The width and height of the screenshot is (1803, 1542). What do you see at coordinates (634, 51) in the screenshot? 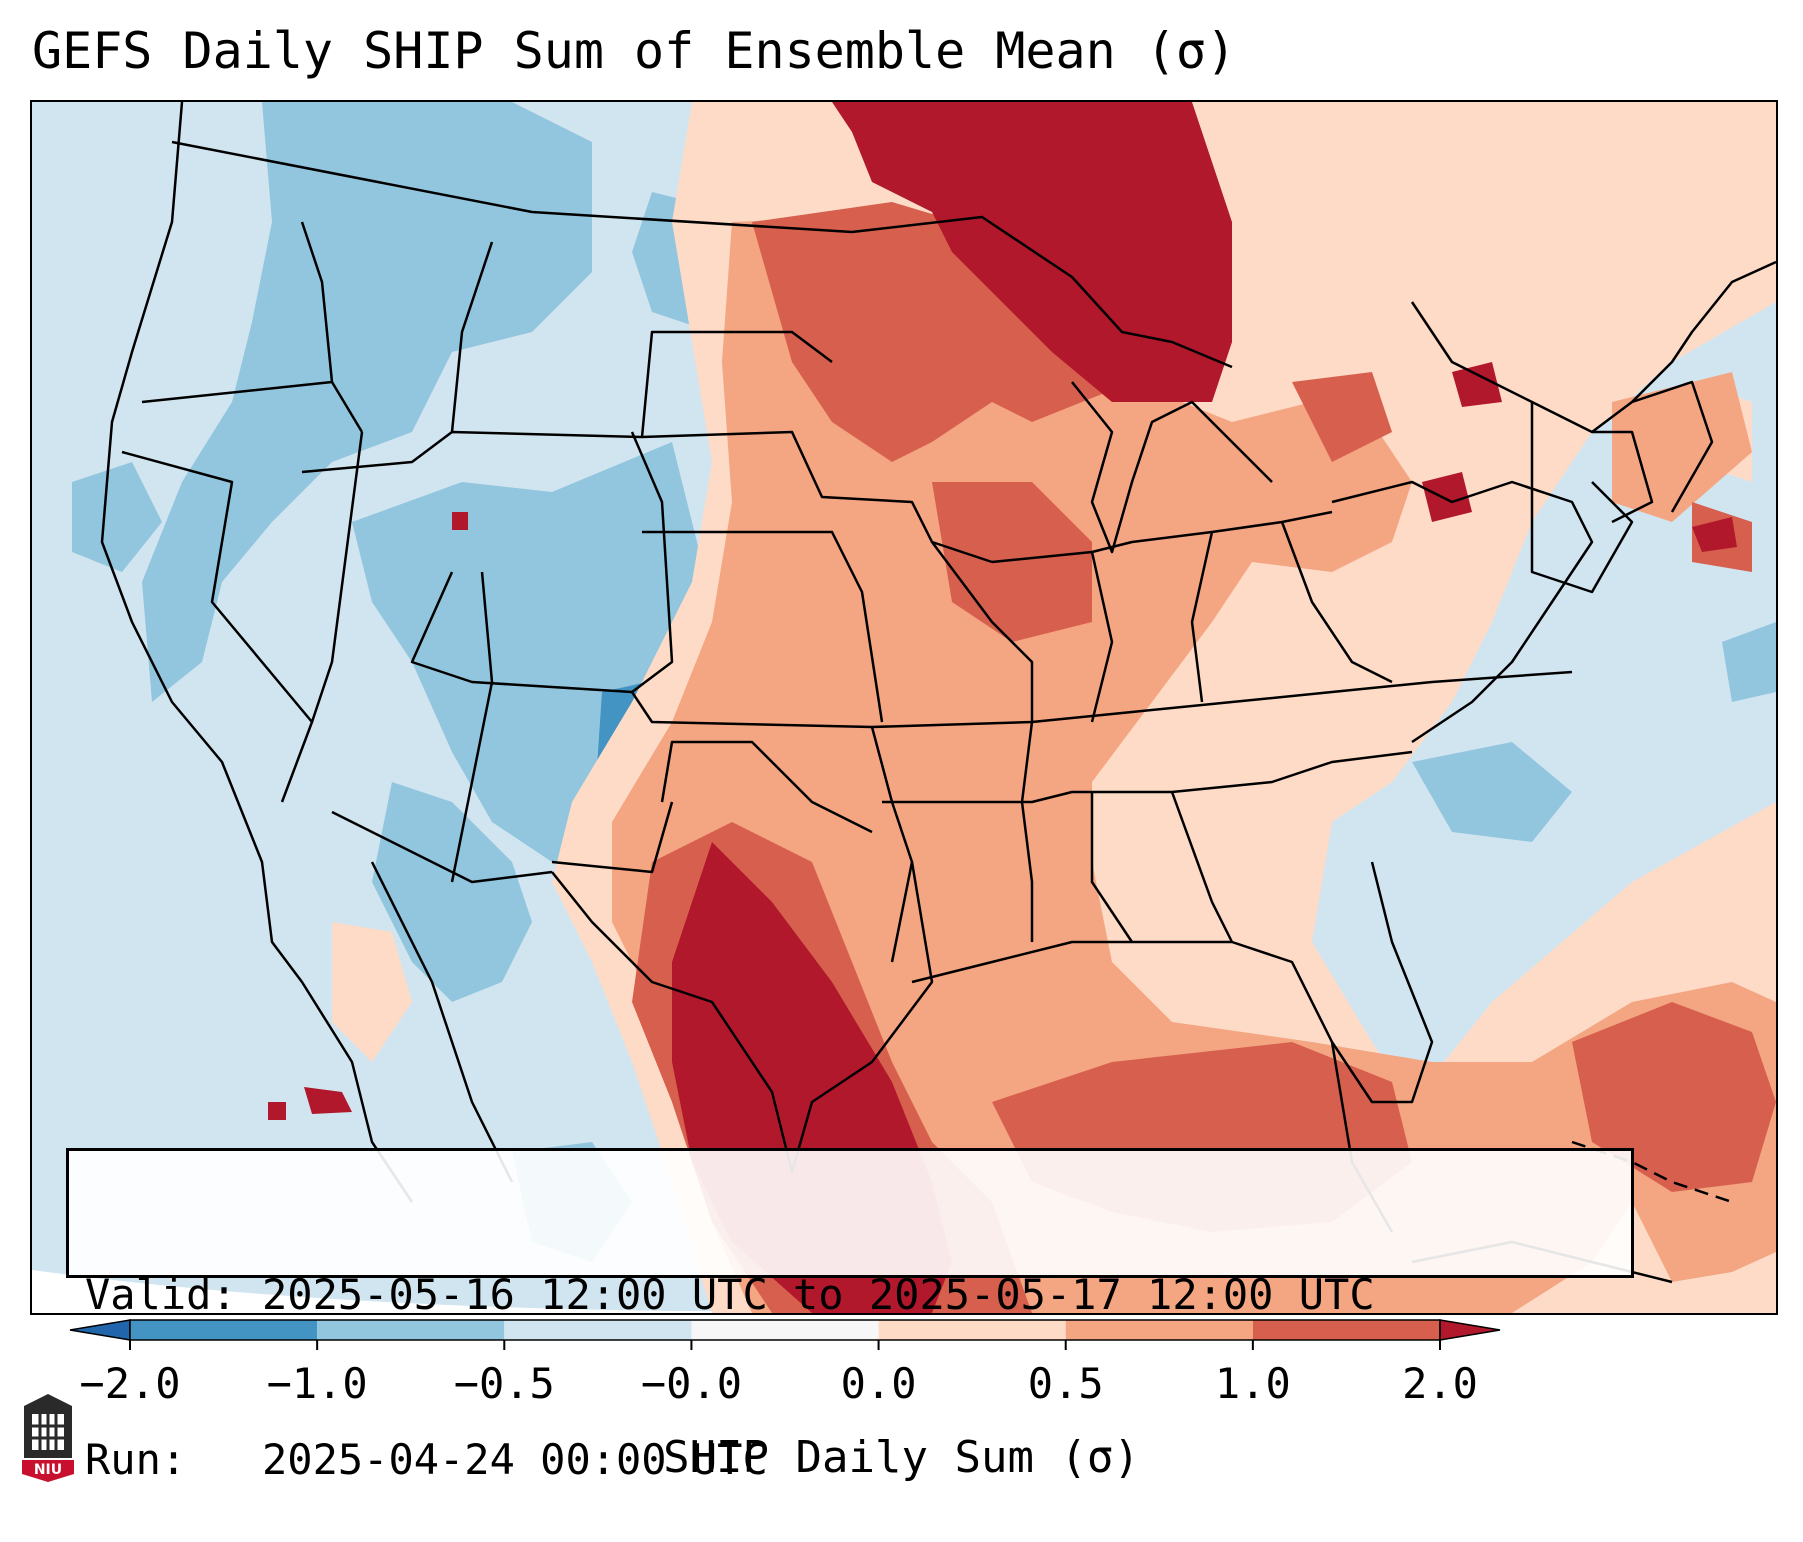
I see `map-title: GEFS Daily SHIP Sum of Ensemble Mean (σ)` at bounding box center [634, 51].